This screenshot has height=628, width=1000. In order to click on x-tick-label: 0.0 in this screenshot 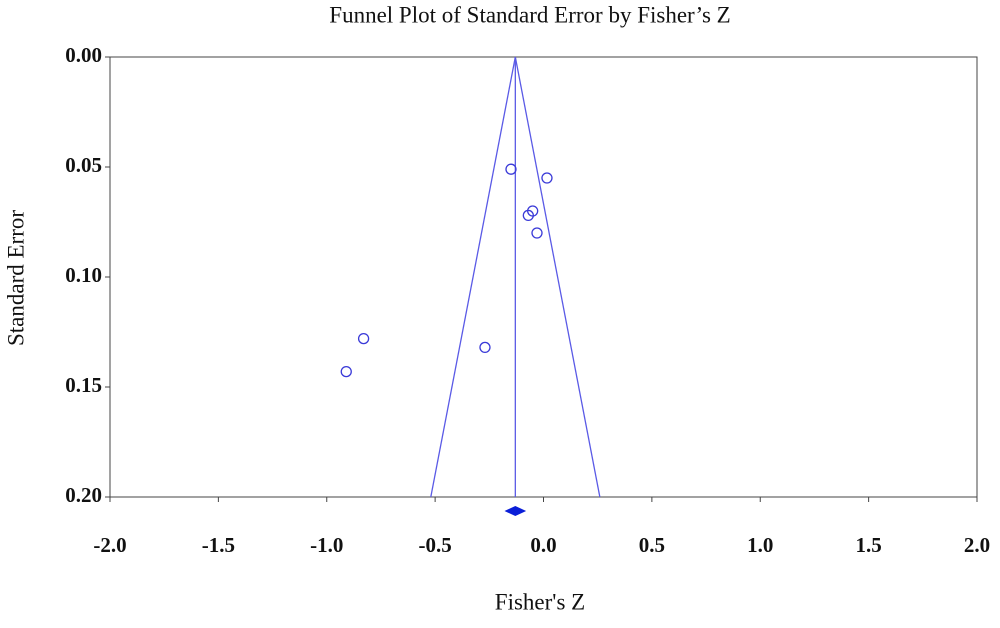, I will do `click(543, 545)`.